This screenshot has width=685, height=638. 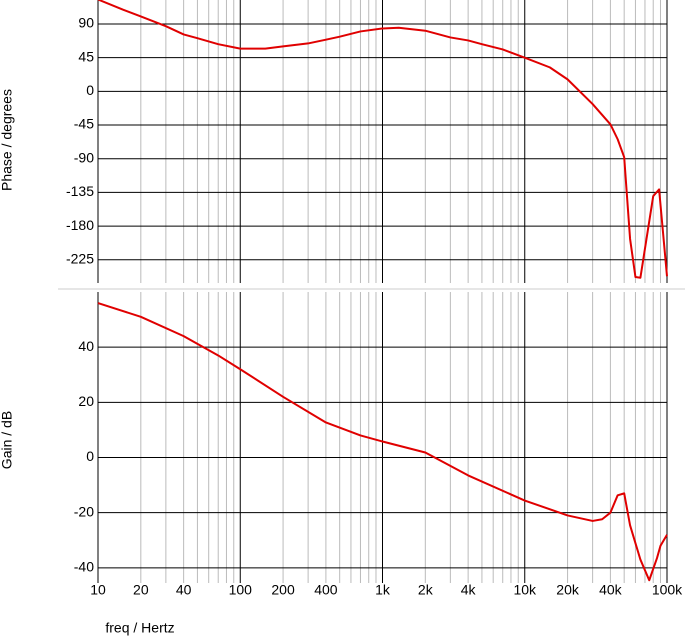 What do you see at coordinates (469, 590) in the screenshot?
I see `x-tick-label: 4k` at bounding box center [469, 590].